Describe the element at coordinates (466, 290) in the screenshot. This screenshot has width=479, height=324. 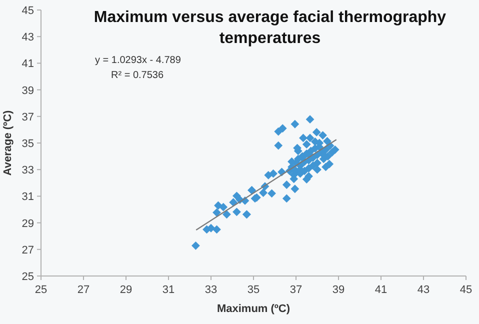
I see `x-tick-label: 45` at that location.